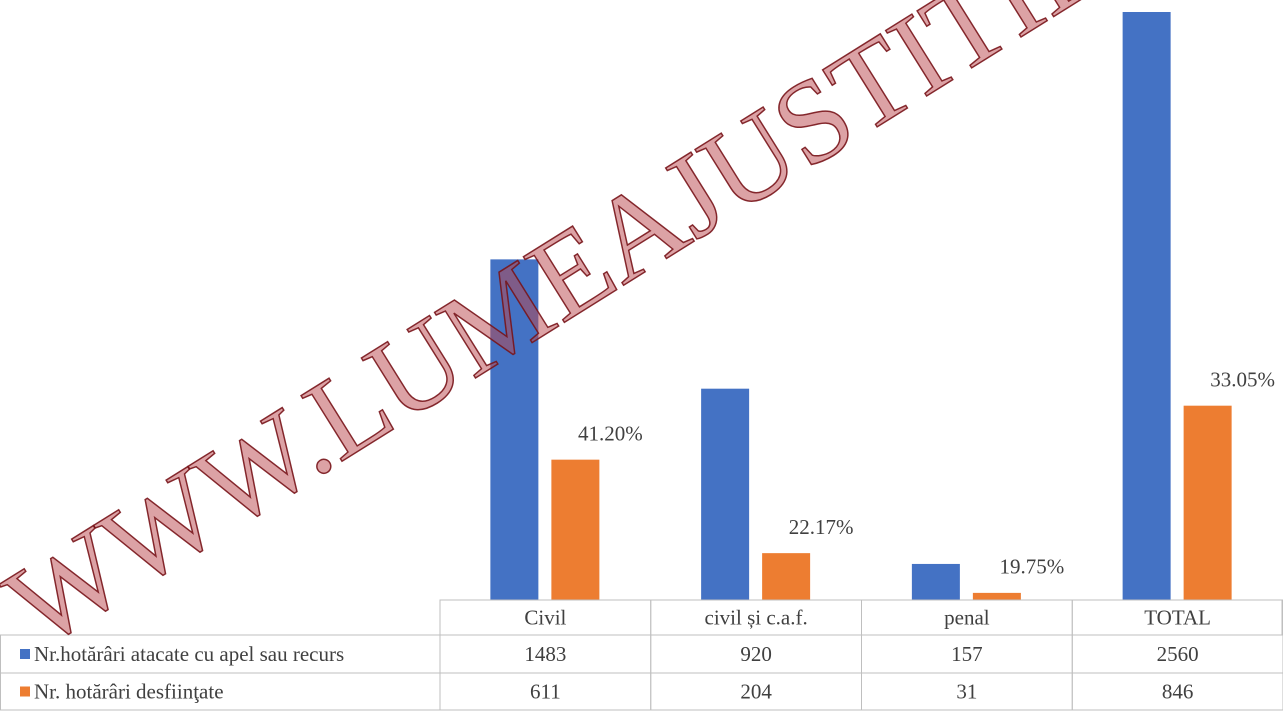 The height and width of the screenshot is (712, 1283). What do you see at coordinates (967, 654) in the screenshot?
I see `table-value: 157` at bounding box center [967, 654].